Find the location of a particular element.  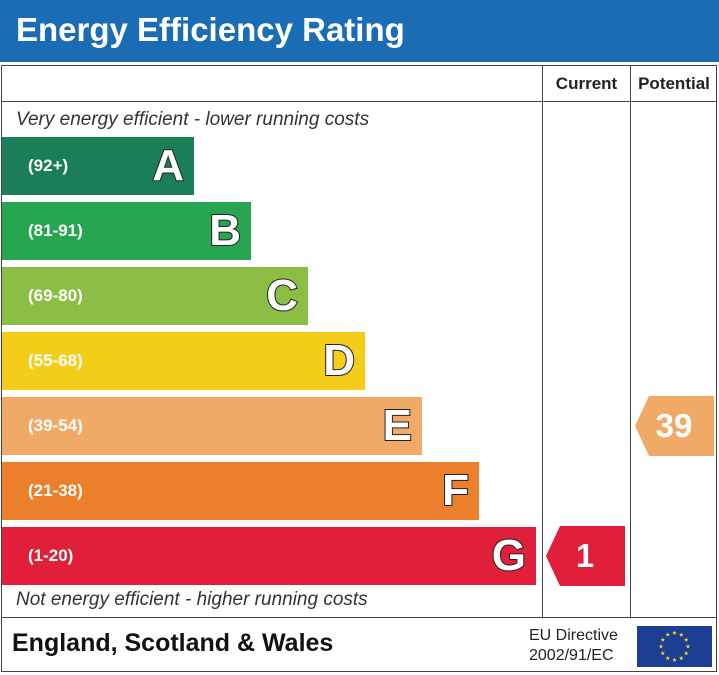

directive-line-1: EU Directive is located at coordinates (573, 635).